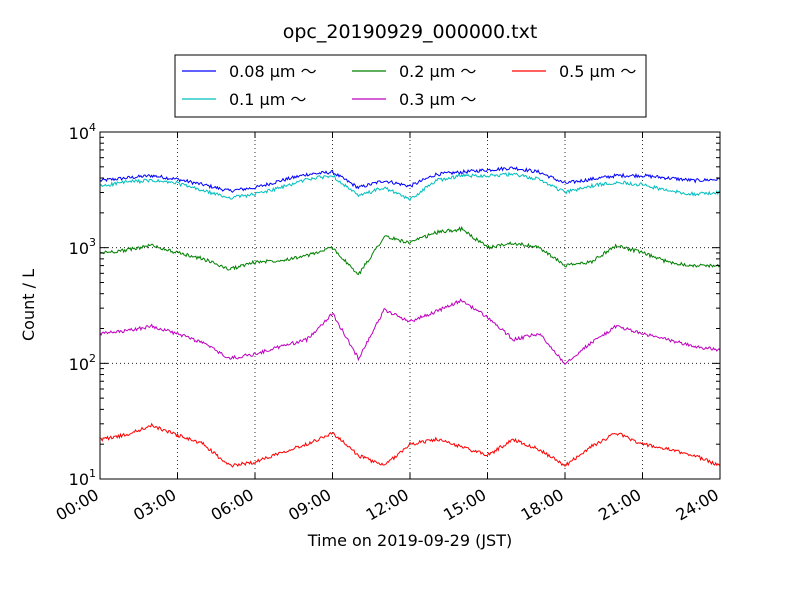 Image resolution: width=800 pixels, height=600 pixels. Describe the element at coordinates (82, 305) in the screenshot. I see `y-tick-labels: 10¹ 10² 10³ 10⁴` at that location.